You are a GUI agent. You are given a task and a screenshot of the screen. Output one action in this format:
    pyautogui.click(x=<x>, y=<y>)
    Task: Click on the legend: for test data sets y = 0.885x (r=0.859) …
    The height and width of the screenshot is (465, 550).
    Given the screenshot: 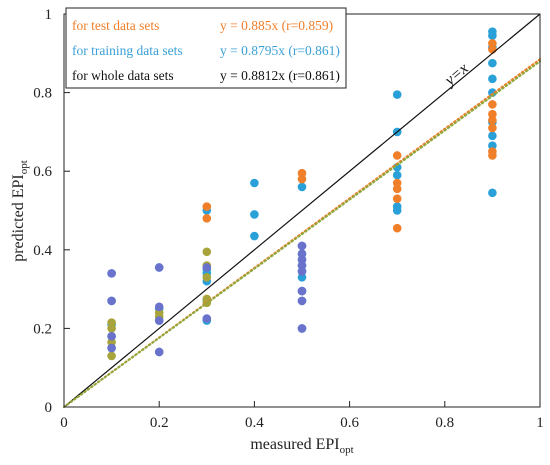 What is the action you would take?
    pyautogui.click(x=206, y=48)
    